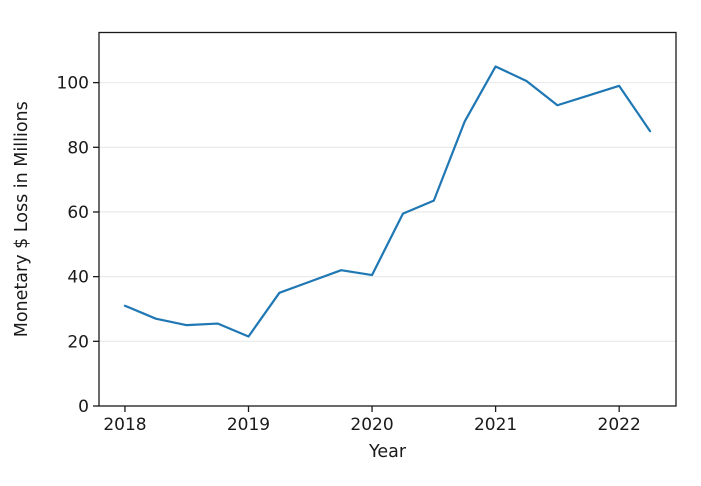 The height and width of the screenshot is (486, 701). What do you see at coordinates (78, 213) in the screenshot?
I see `y-tick-label: 60` at bounding box center [78, 213].